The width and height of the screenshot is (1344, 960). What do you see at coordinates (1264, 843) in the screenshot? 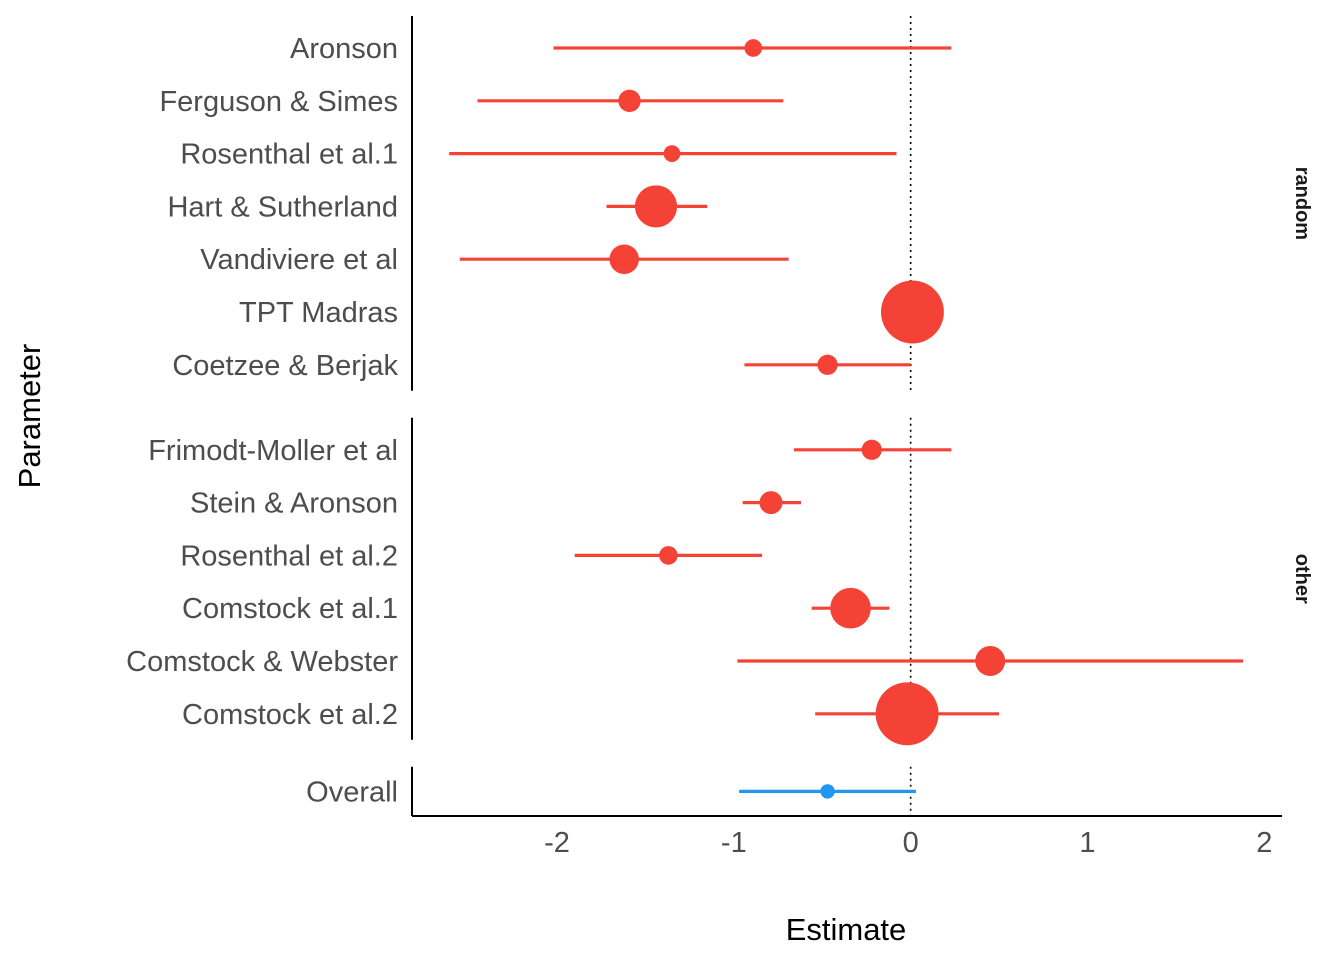
I see `x-tick-label-2: 2` at bounding box center [1264, 843].